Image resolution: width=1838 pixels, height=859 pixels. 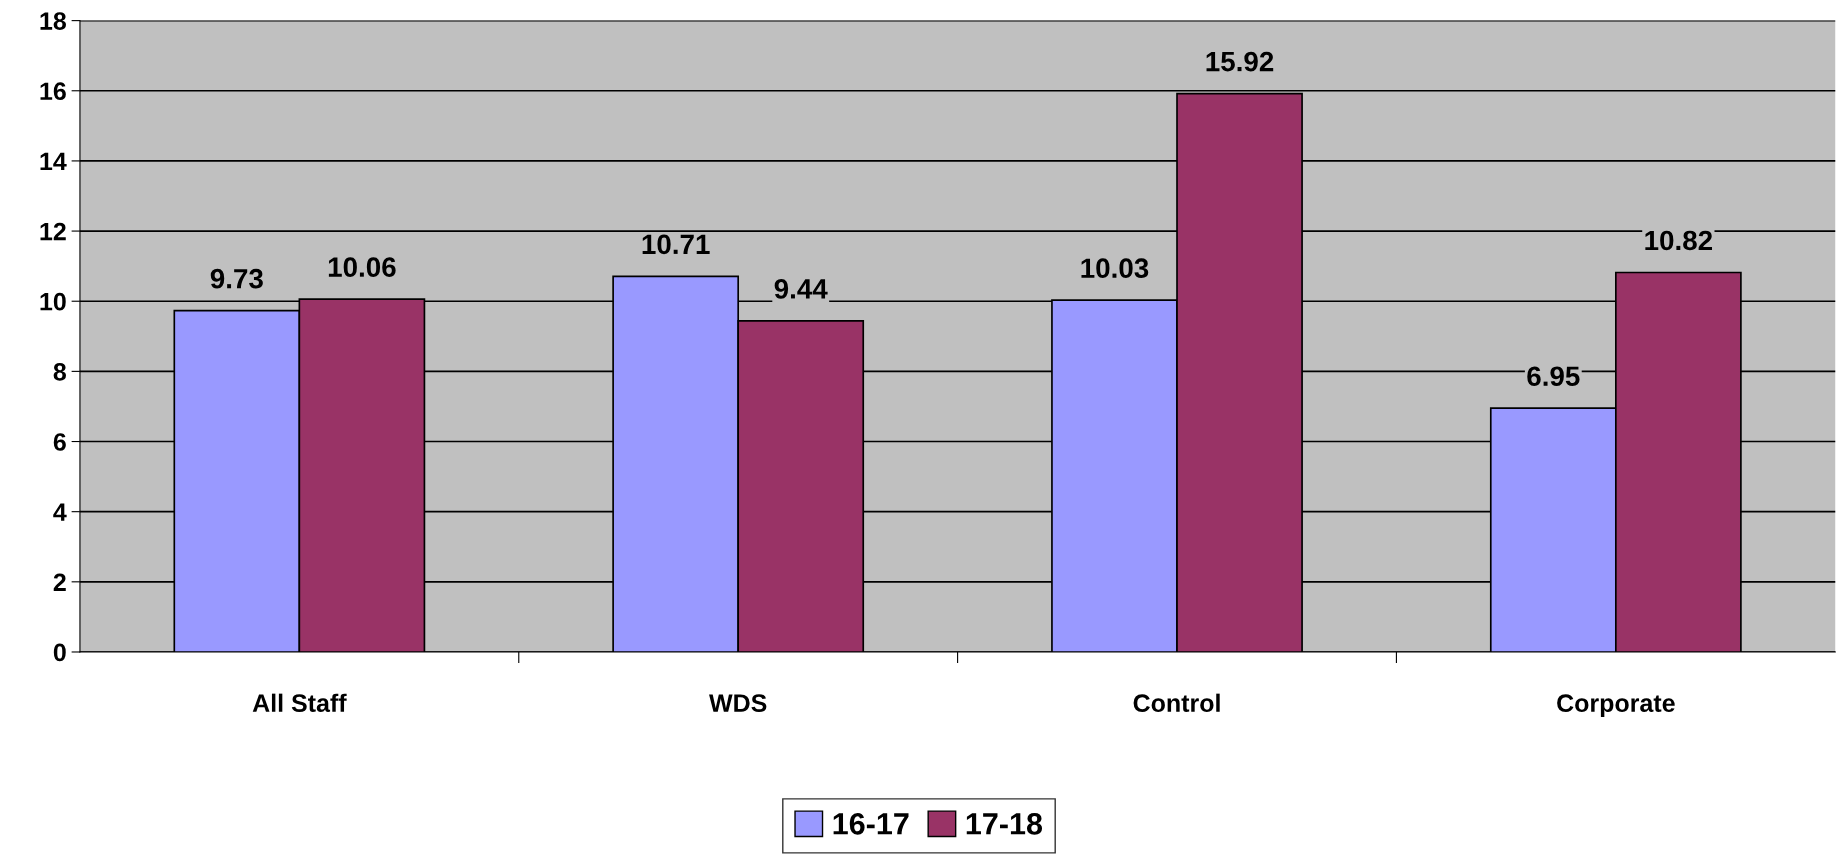 What do you see at coordinates (53, 21) in the screenshot?
I see `y-tick-label: 18` at bounding box center [53, 21].